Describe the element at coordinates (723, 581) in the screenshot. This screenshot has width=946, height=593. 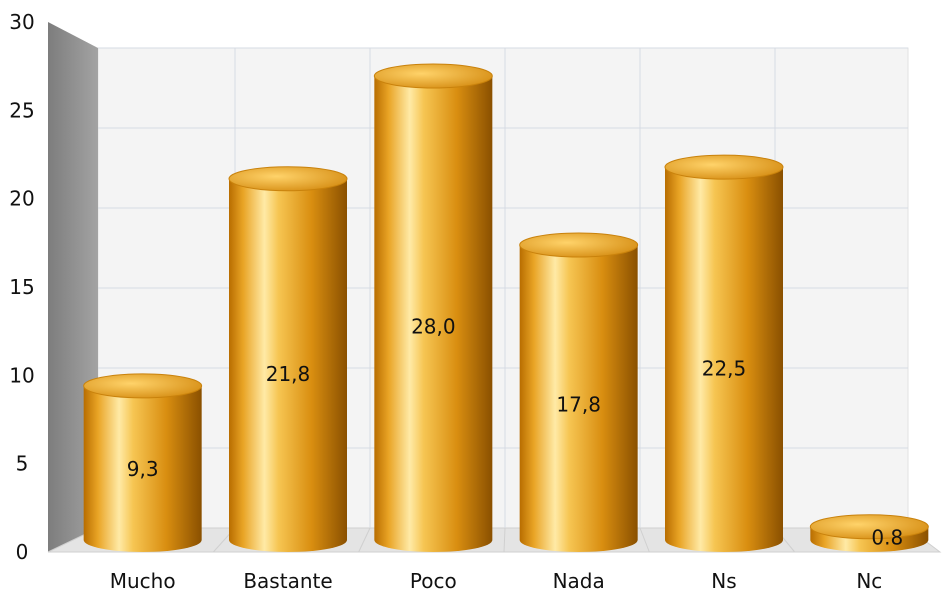
I see `x-tick-label: Ns` at that location.